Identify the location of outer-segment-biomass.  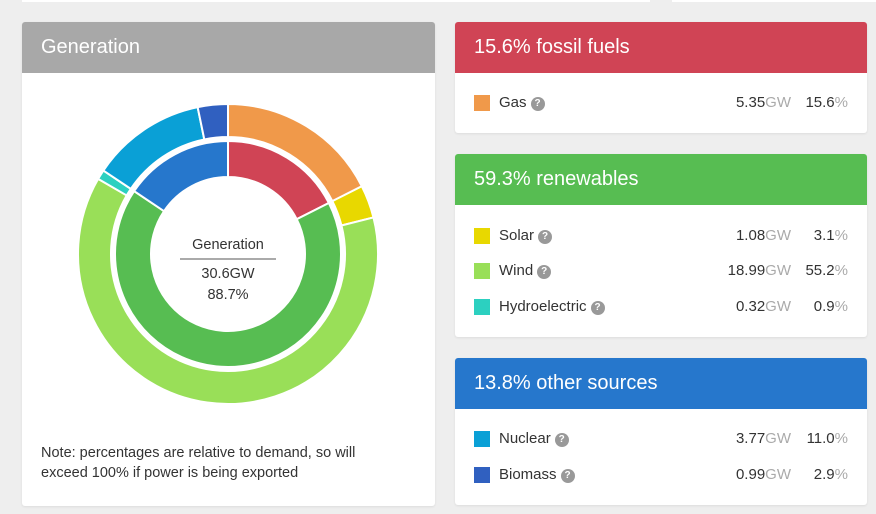
(212, 121).